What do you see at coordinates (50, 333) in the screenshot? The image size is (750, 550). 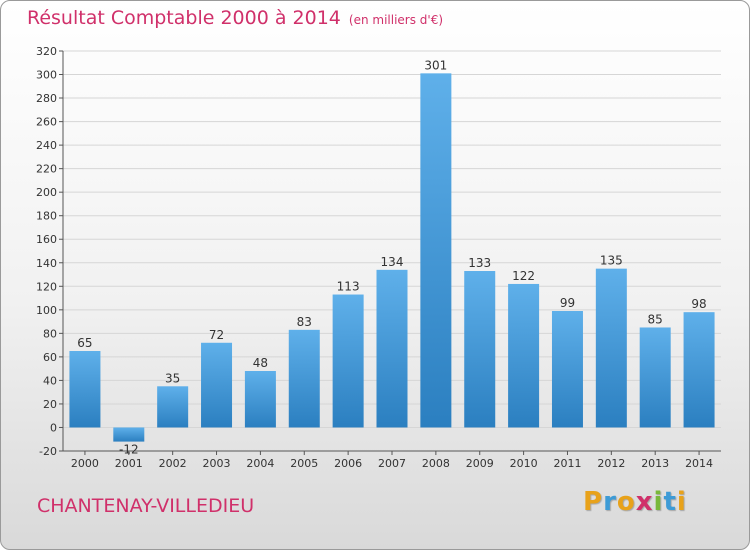 I see `y-tick-label: 80` at bounding box center [50, 333].